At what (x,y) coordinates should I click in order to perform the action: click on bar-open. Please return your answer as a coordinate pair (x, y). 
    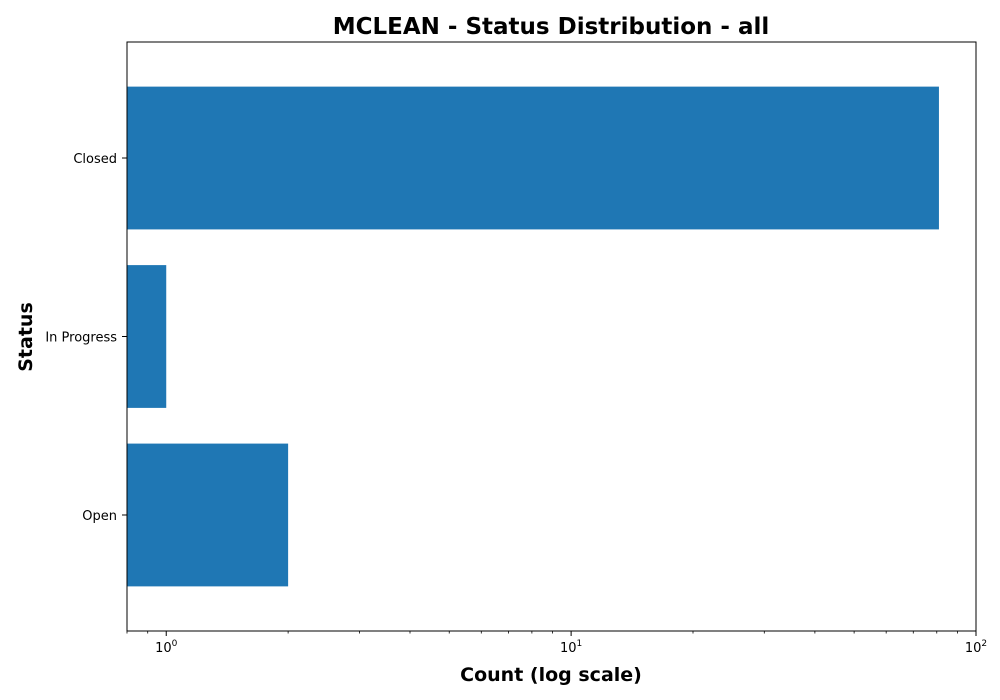
    Looking at the image, I should click on (208, 515).